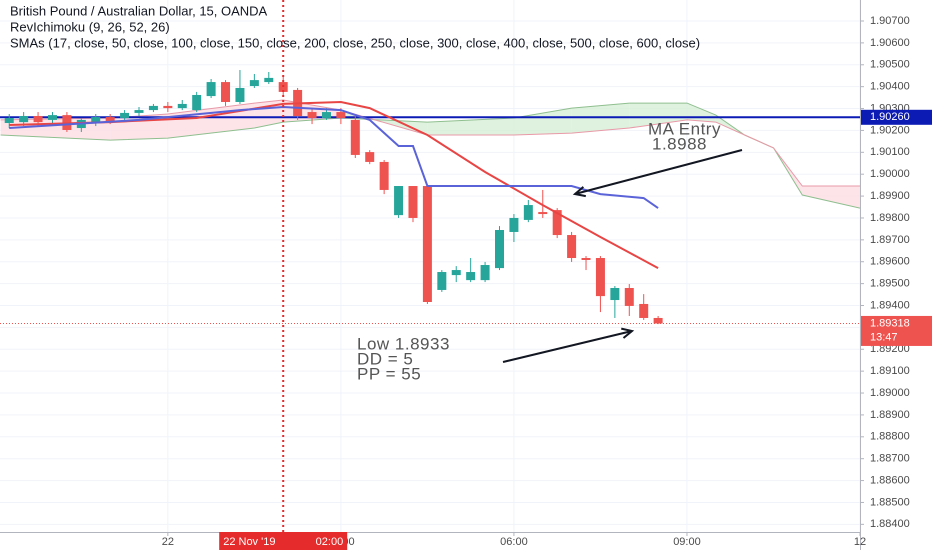 Image resolution: width=932 pixels, height=550 pixels. Describe the element at coordinates (890, 524) in the screenshot. I see `y-tick-label: 1.88400` at that location.